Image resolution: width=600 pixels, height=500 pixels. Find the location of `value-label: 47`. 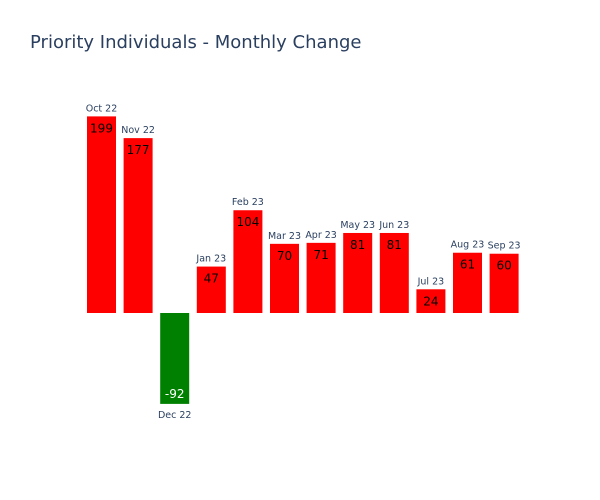

value-label: 47 is located at coordinates (211, 279).